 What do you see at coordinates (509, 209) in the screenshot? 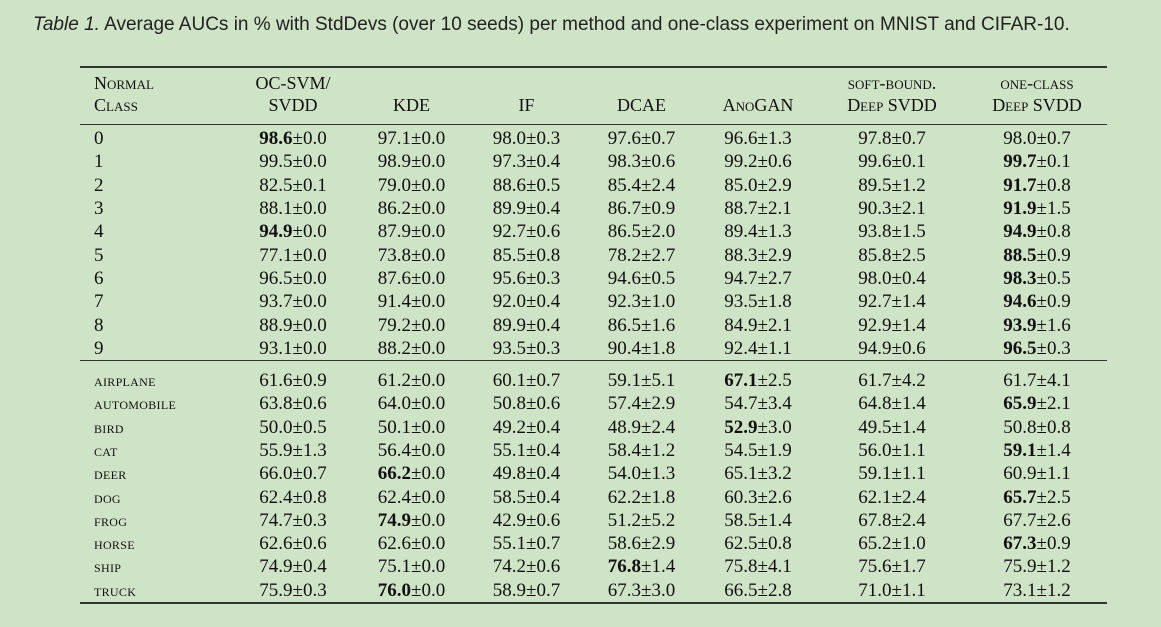
I see `auc-mean: 89.9` at bounding box center [509, 209].